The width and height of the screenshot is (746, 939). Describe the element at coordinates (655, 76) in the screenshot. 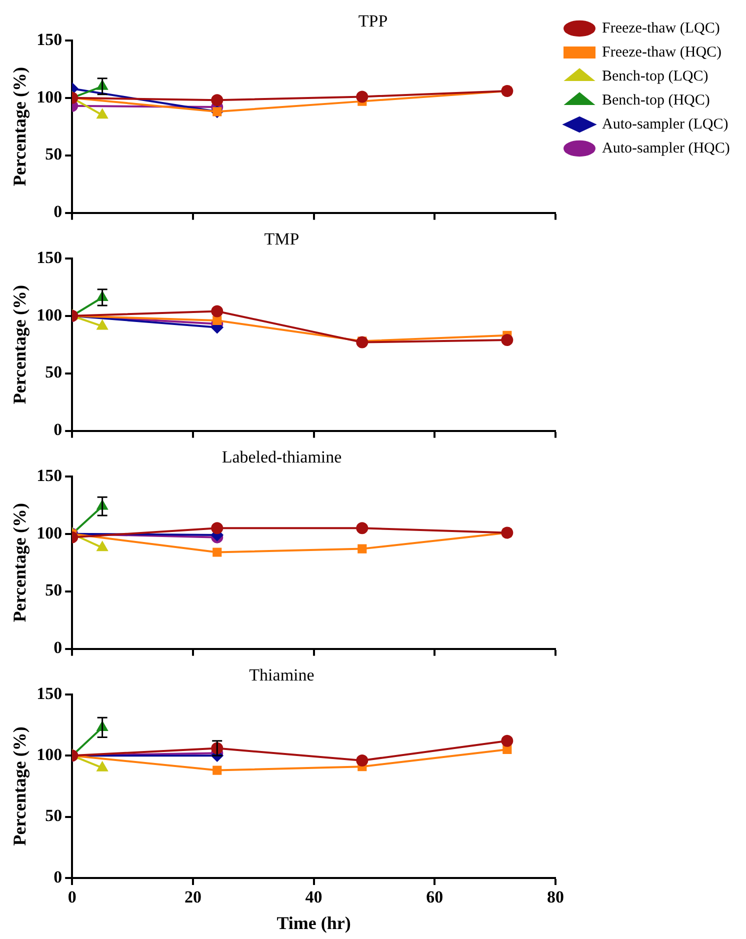

I see `legend-label: Bench-top (LQC)` at that location.